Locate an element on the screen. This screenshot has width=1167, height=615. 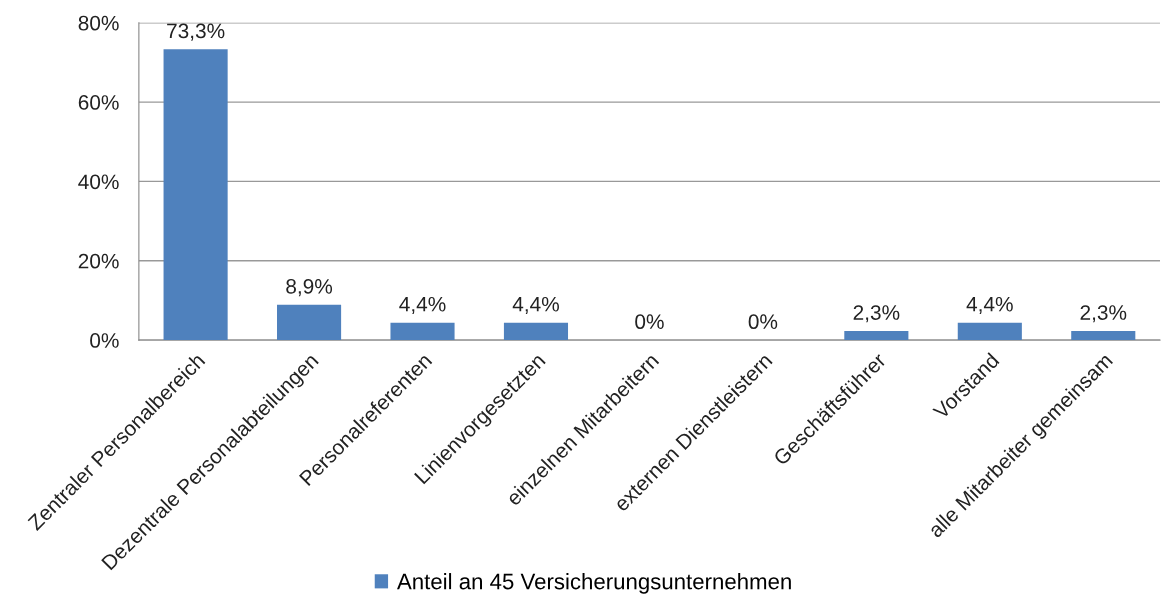
y-tick-label: 60% is located at coordinates (98, 102).